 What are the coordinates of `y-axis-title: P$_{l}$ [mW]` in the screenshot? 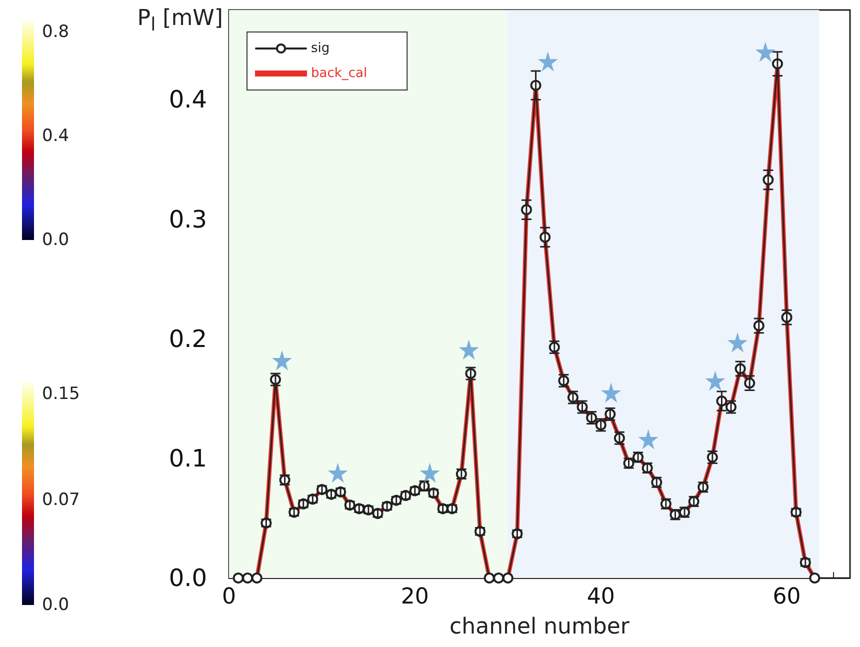 It's located at (180, 22).